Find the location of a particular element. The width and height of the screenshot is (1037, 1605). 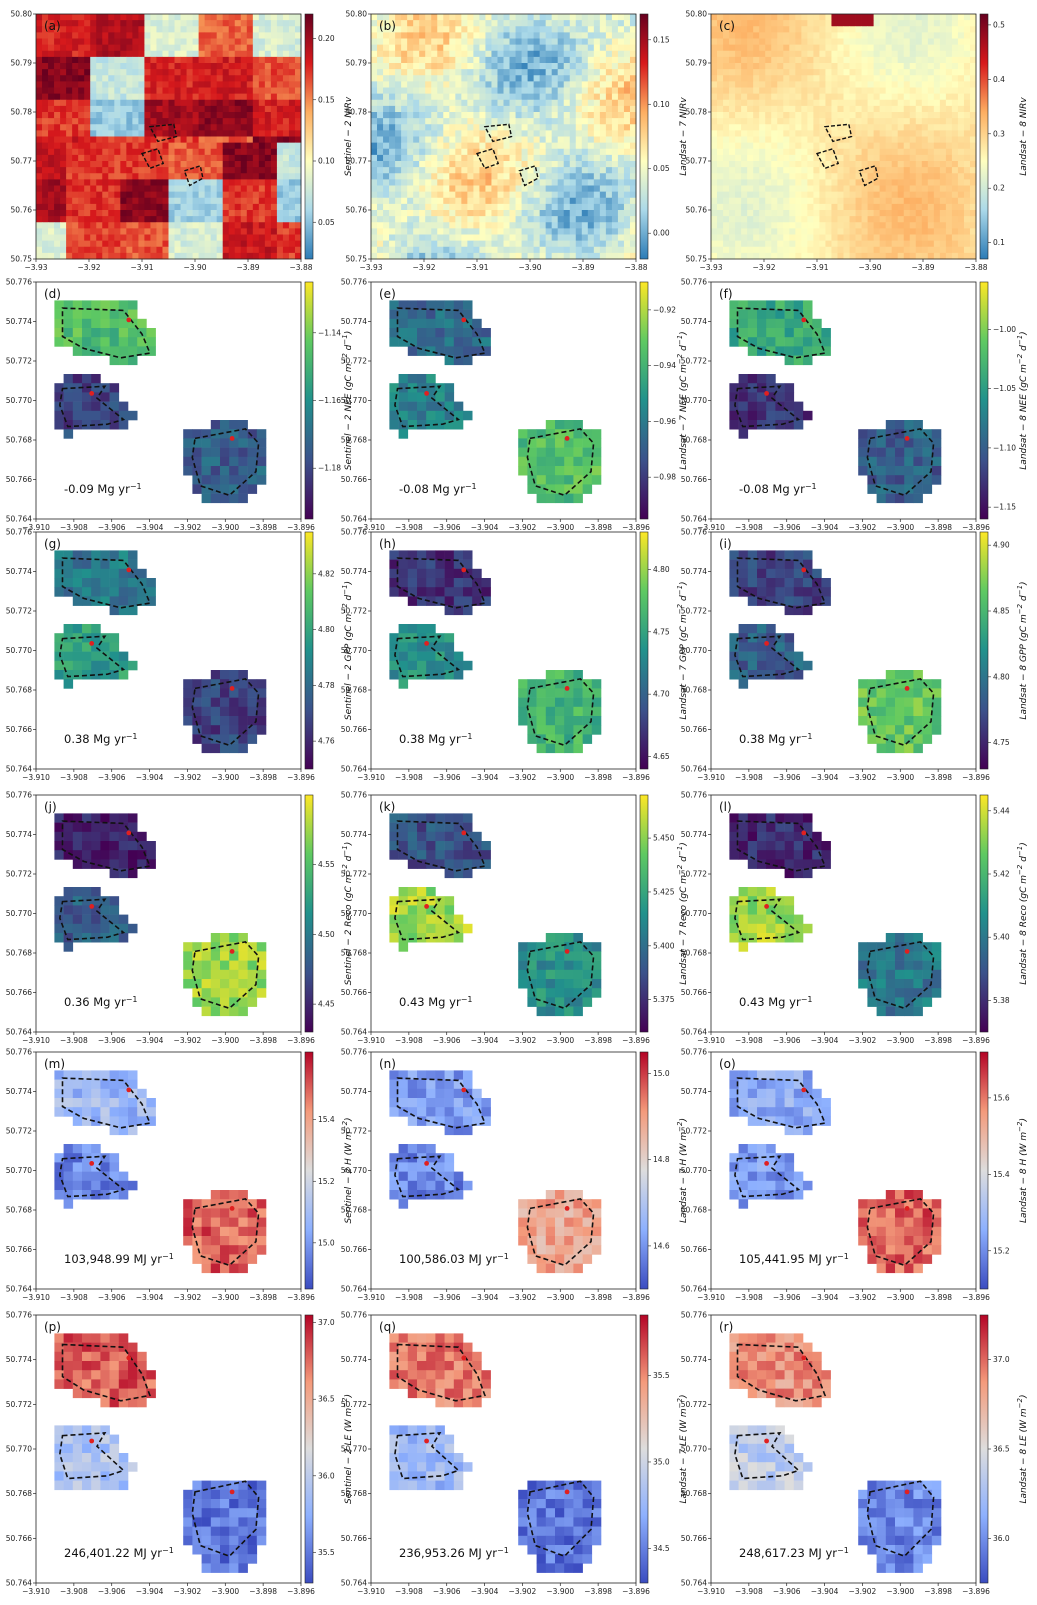

colorbar-tick-label: 5.42 is located at coordinates (1001, 874).